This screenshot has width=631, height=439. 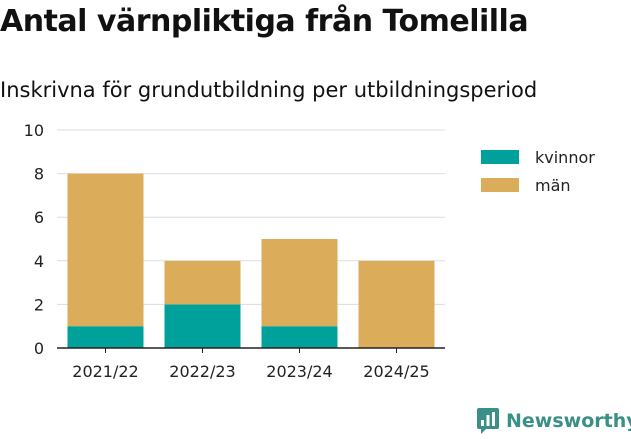 I want to click on legend-swatch-kvinnor, so click(x=500, y=157).